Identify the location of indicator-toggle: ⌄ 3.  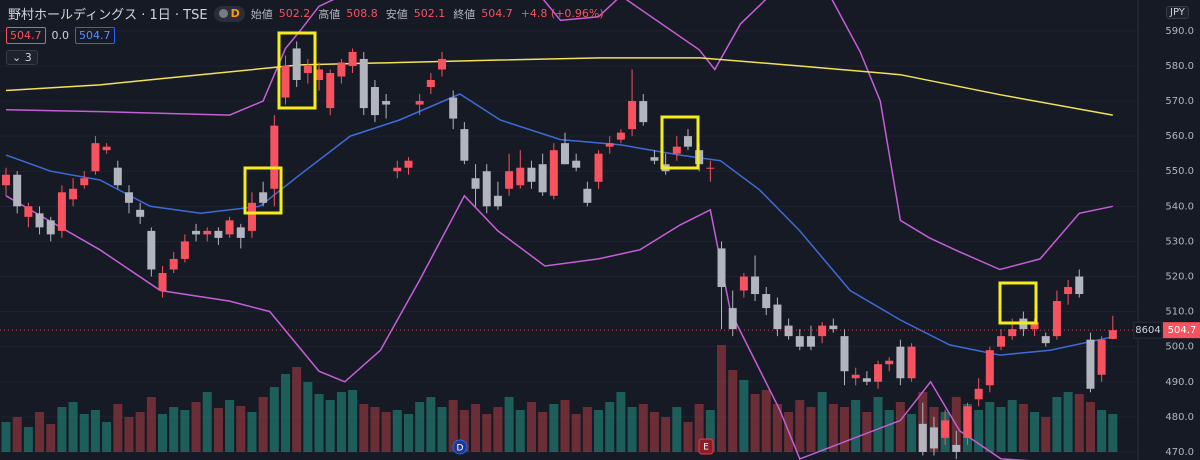
(22, 57).